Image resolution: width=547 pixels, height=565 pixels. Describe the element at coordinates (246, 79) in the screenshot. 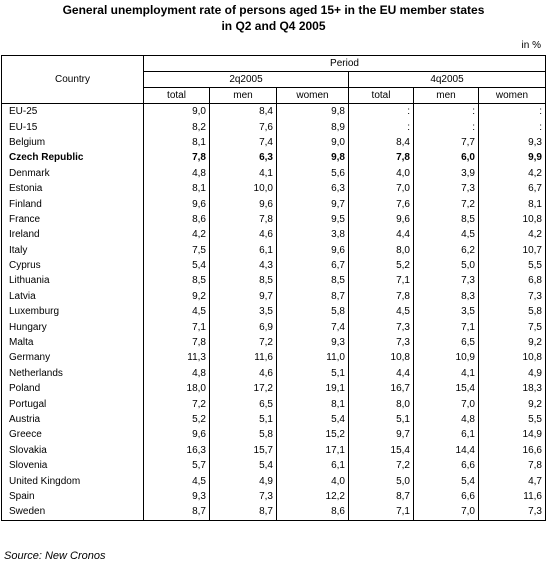

I see `period: 2q2005` at that location.